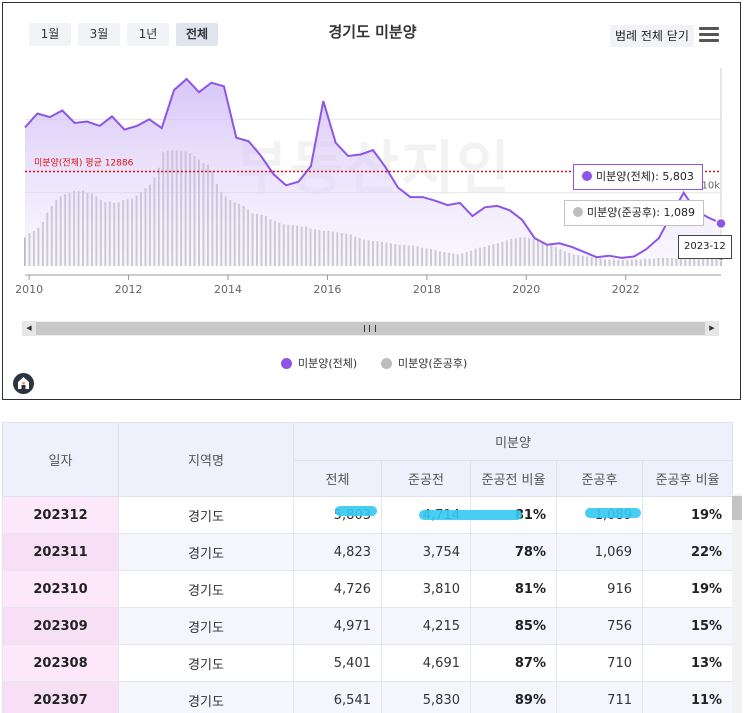 Image resolution: width=745 pixels, height=713 pixels. What do you see at coordinates (709, 35) in the screenshot?
I see `menu-icon` at bounding box center [709, 35].